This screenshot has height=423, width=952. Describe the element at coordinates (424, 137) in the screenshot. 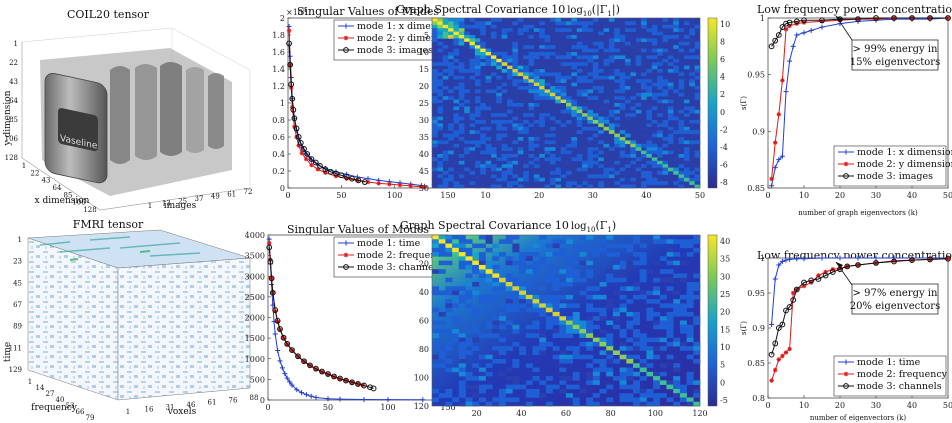

I see `heatmap-y-tick-label: 35` at that location.